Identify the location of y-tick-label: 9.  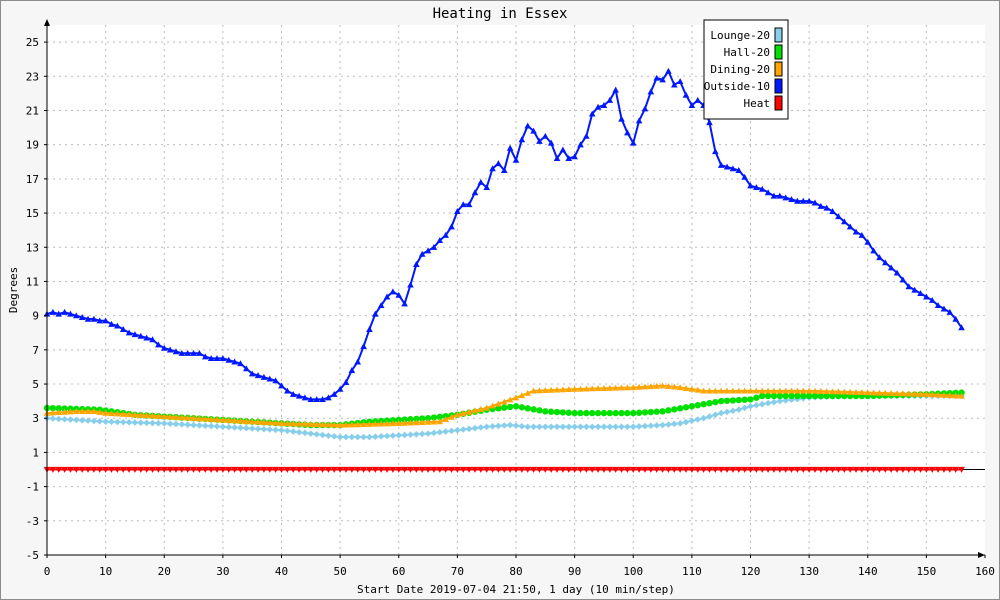
(35, 316).